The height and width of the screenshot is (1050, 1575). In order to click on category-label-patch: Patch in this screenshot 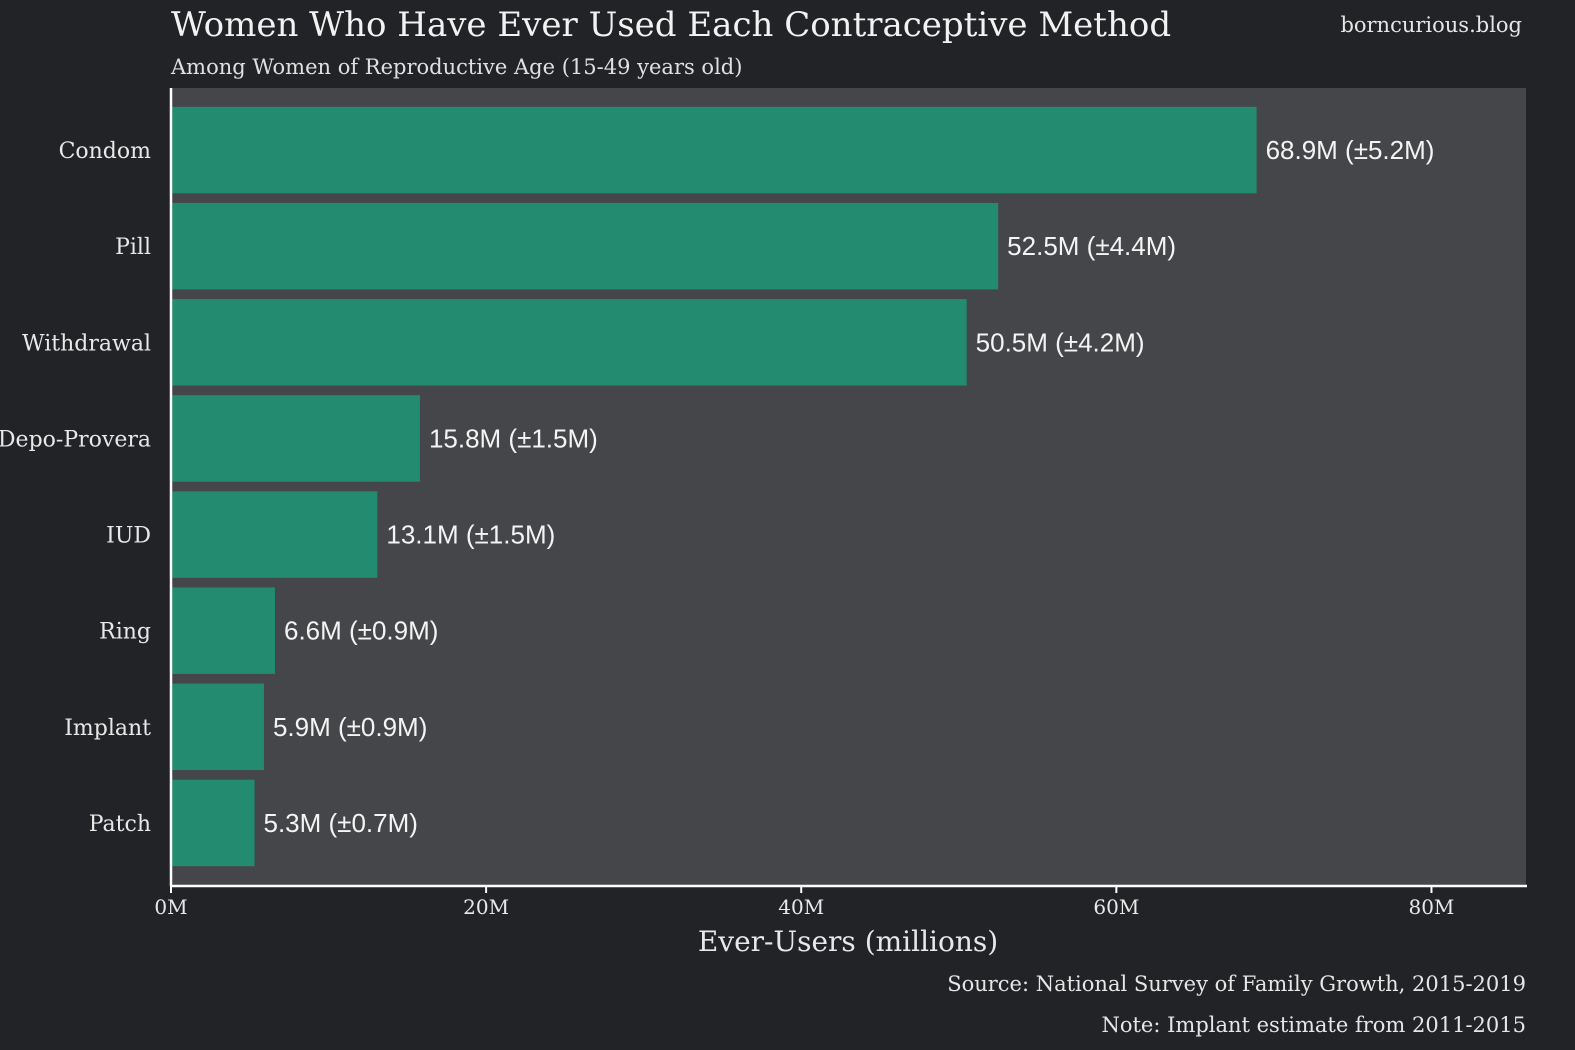, I will do `click(120, 824)`.